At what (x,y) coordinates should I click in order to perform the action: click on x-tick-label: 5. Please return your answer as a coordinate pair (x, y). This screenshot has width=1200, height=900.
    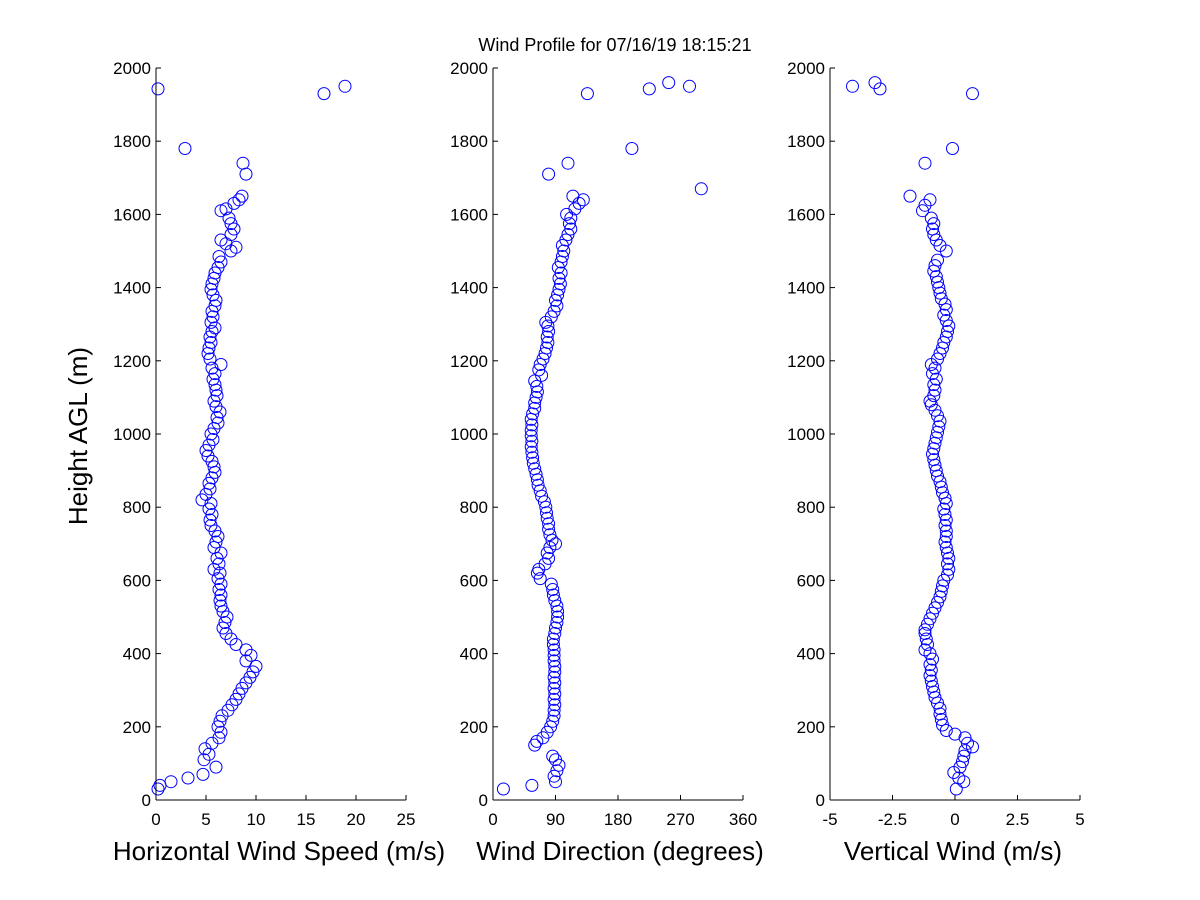
    Looking at the image, I should click on (205, 819).